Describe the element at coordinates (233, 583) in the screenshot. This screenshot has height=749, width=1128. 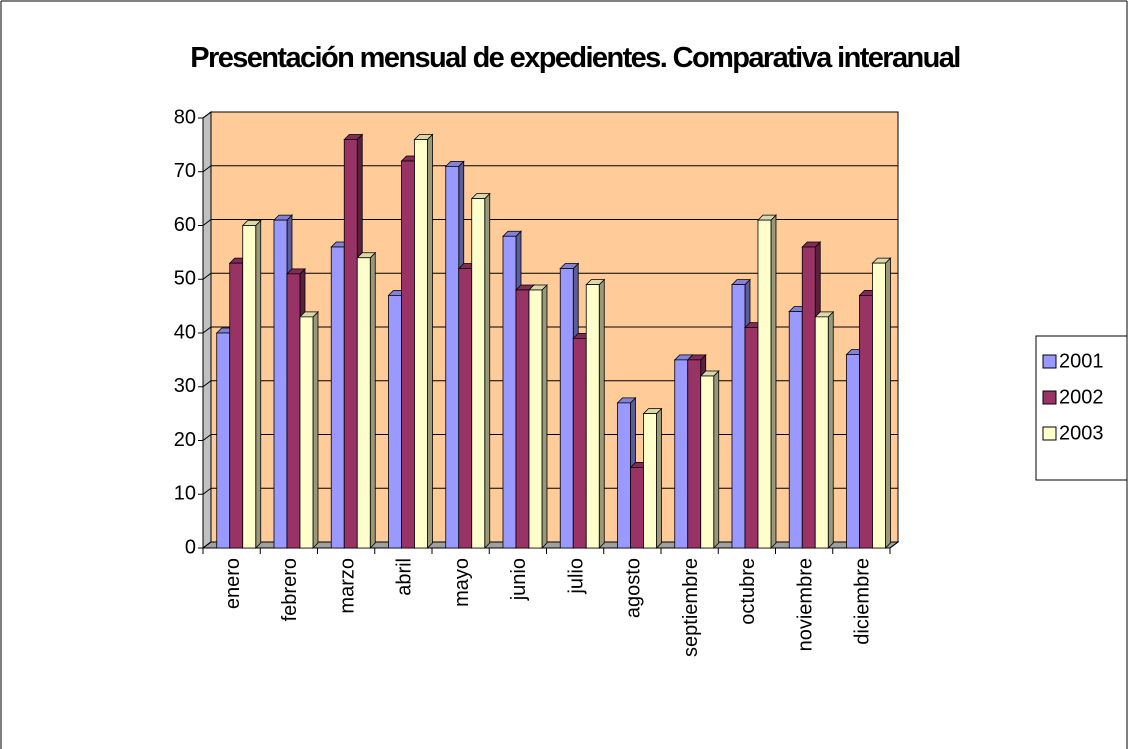
I see `x-tick-label: enero` at that location.